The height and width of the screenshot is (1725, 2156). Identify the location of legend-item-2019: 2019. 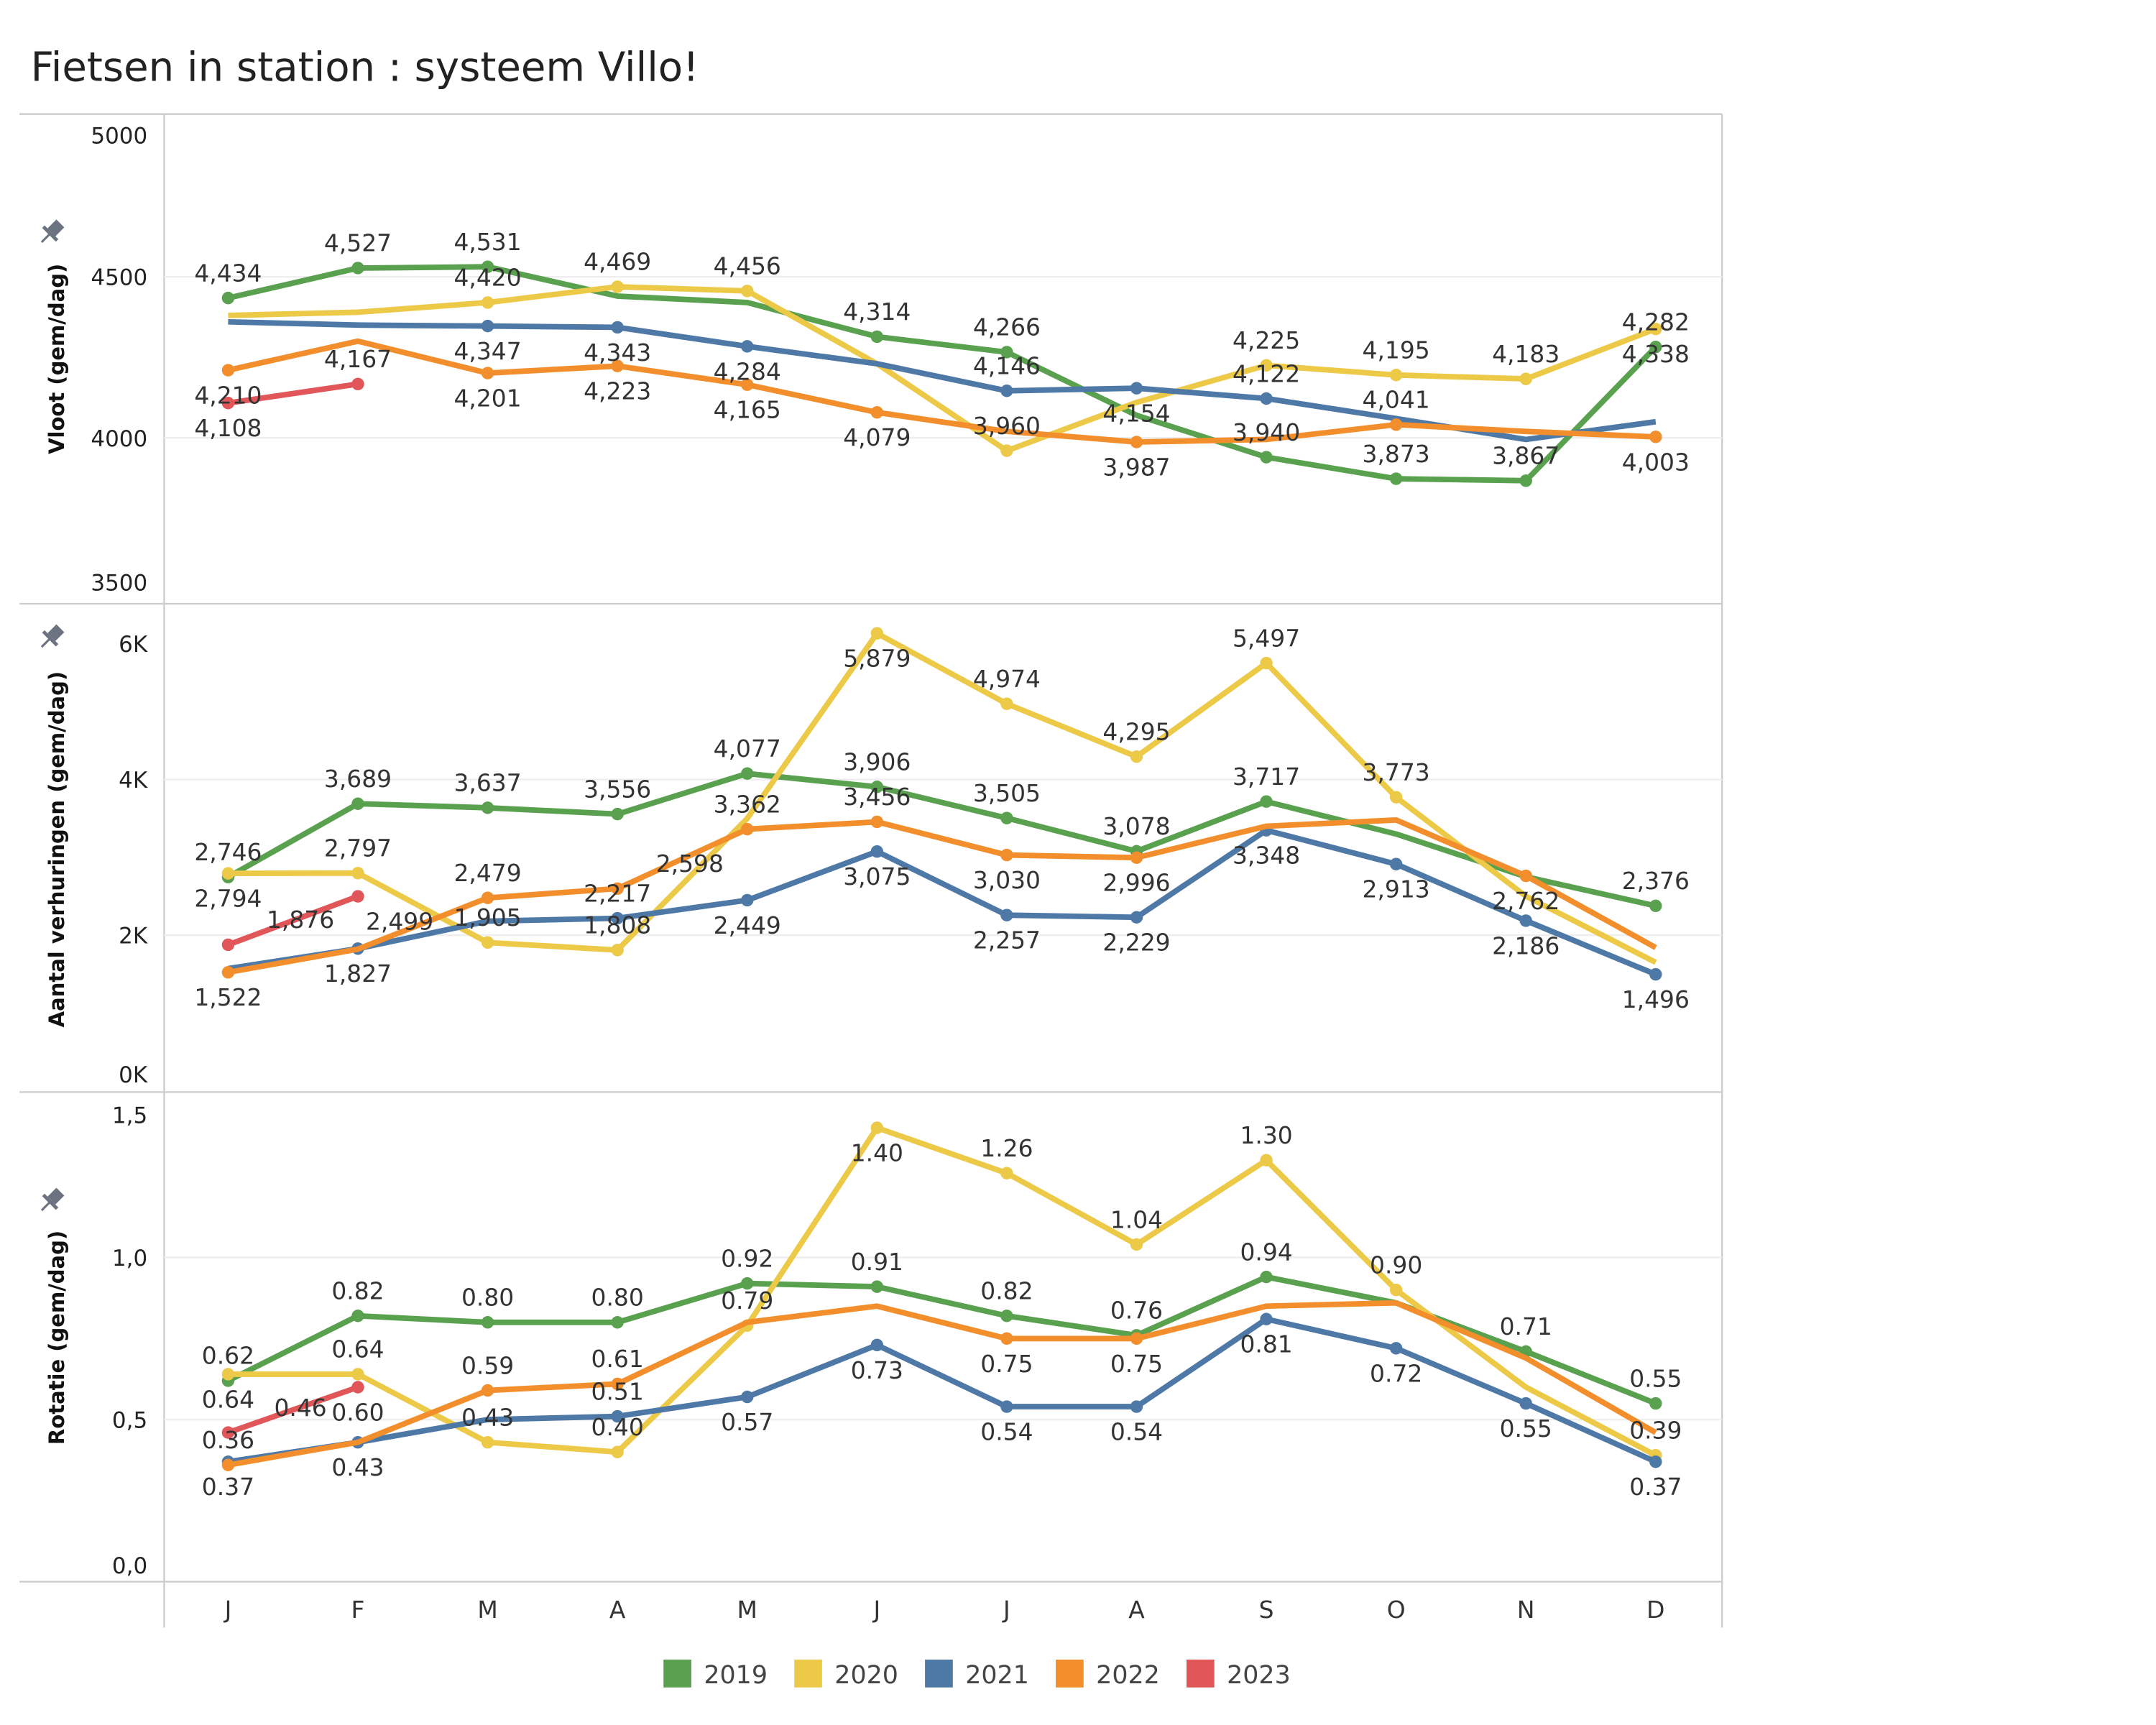
(715, 1675).